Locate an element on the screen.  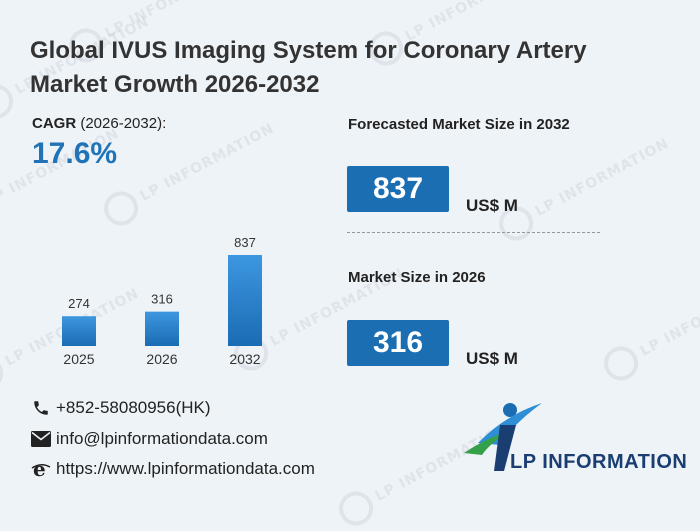
contact-website: e https://www.lpinformationdata.com is located at coordinates (172, 469).